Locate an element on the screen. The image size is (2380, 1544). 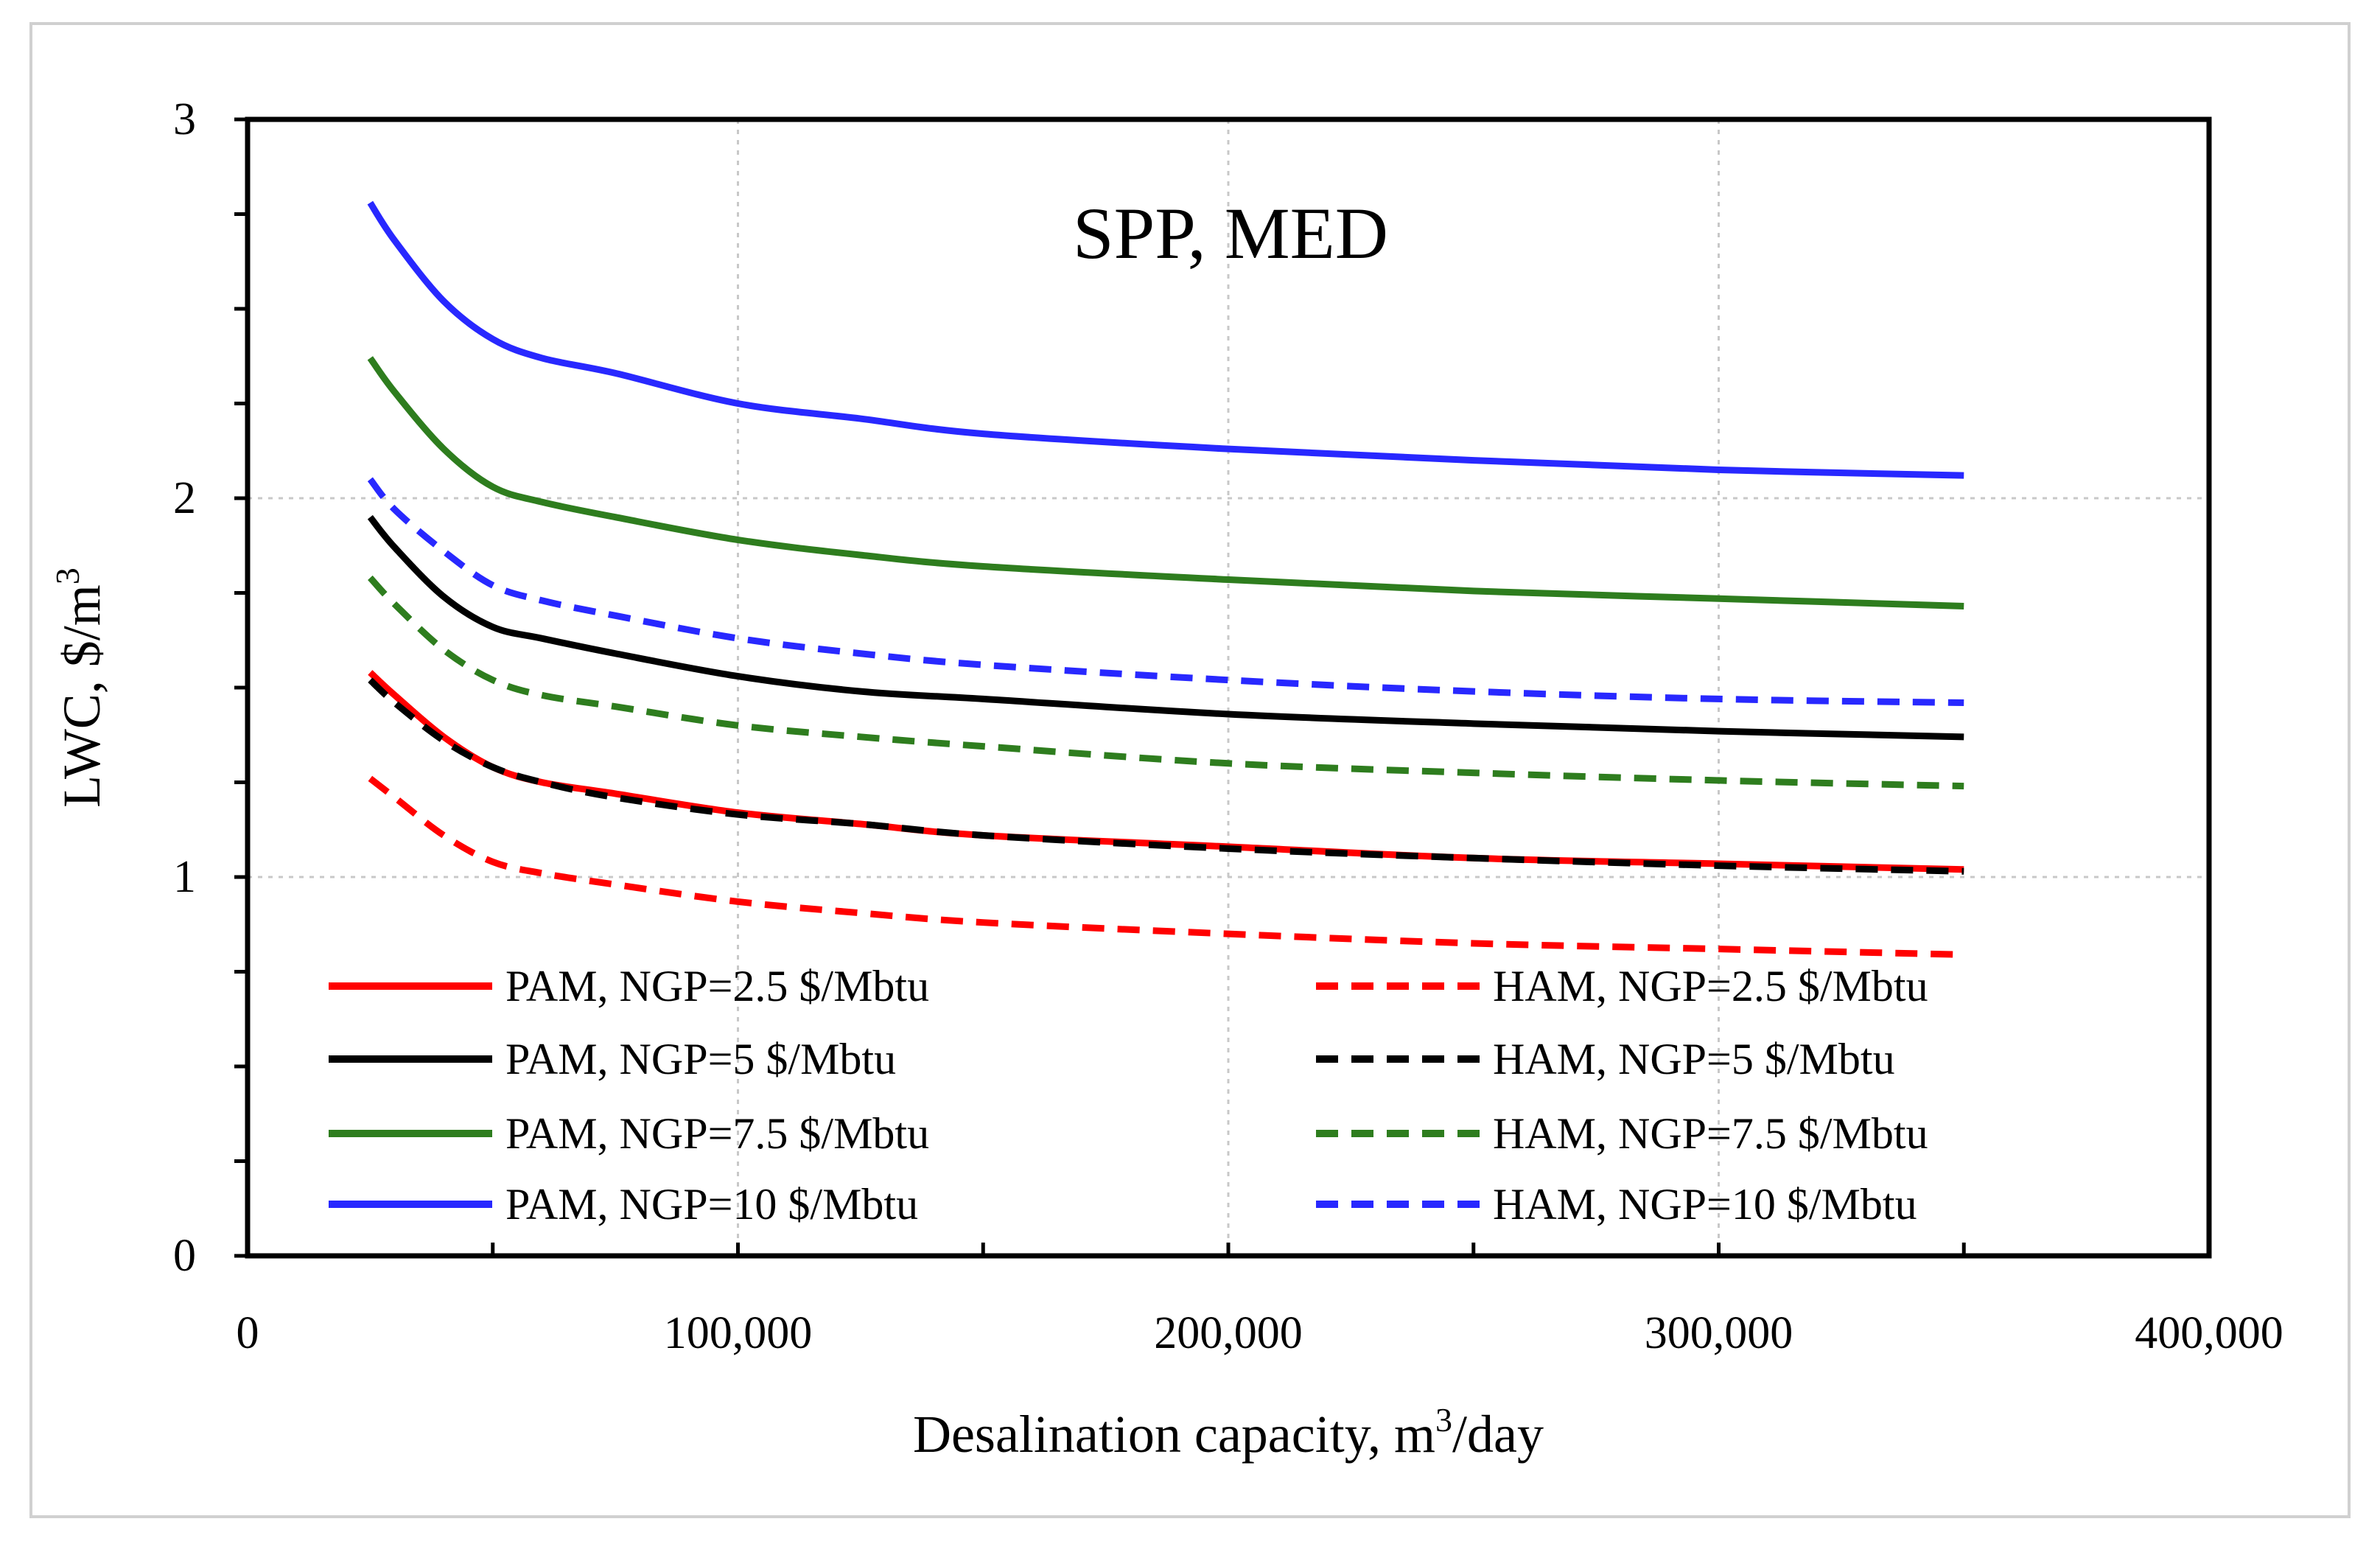
series-line-ham-ngp-2-5-mbtu is located at coordinates (1166, 866).